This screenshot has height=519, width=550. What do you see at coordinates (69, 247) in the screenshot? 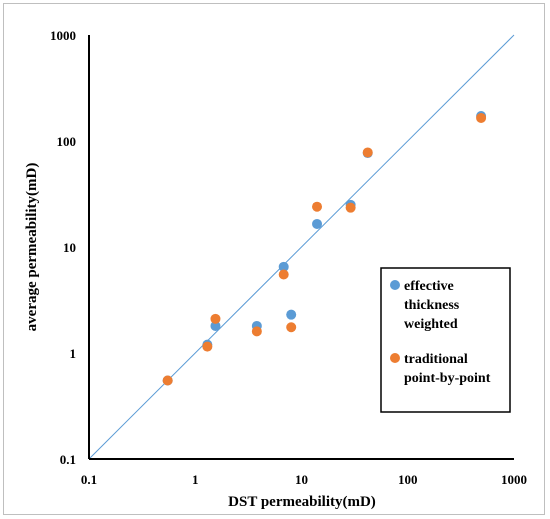
I see `y-tick-label: 10` at bounding box center [69, 247].